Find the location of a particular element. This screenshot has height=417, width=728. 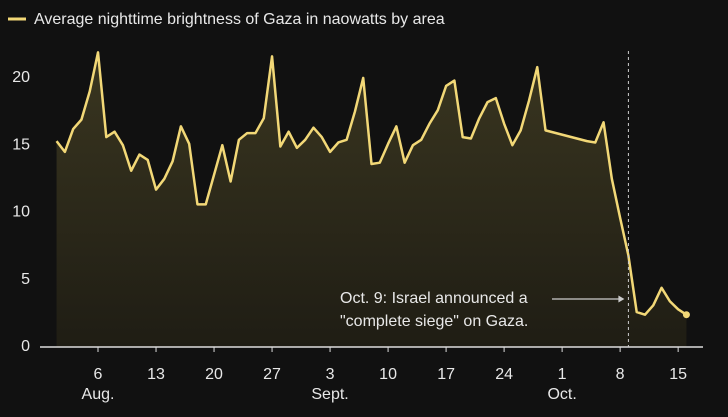

x-tick-label: 27 is located at coordinates (272, 374).